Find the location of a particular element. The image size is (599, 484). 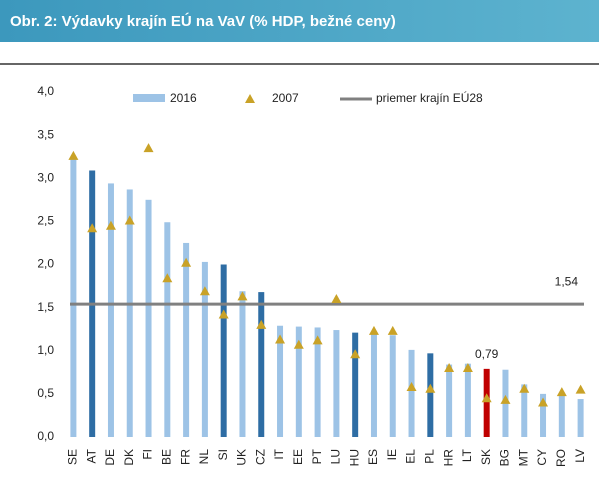

legend-label: 2016 is located at coordinates (183, 98).